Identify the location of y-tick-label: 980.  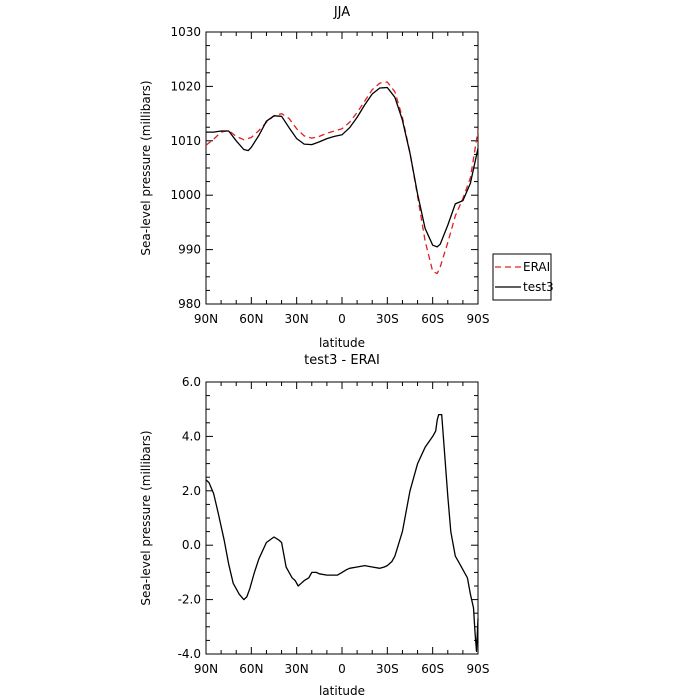
(189, 304).